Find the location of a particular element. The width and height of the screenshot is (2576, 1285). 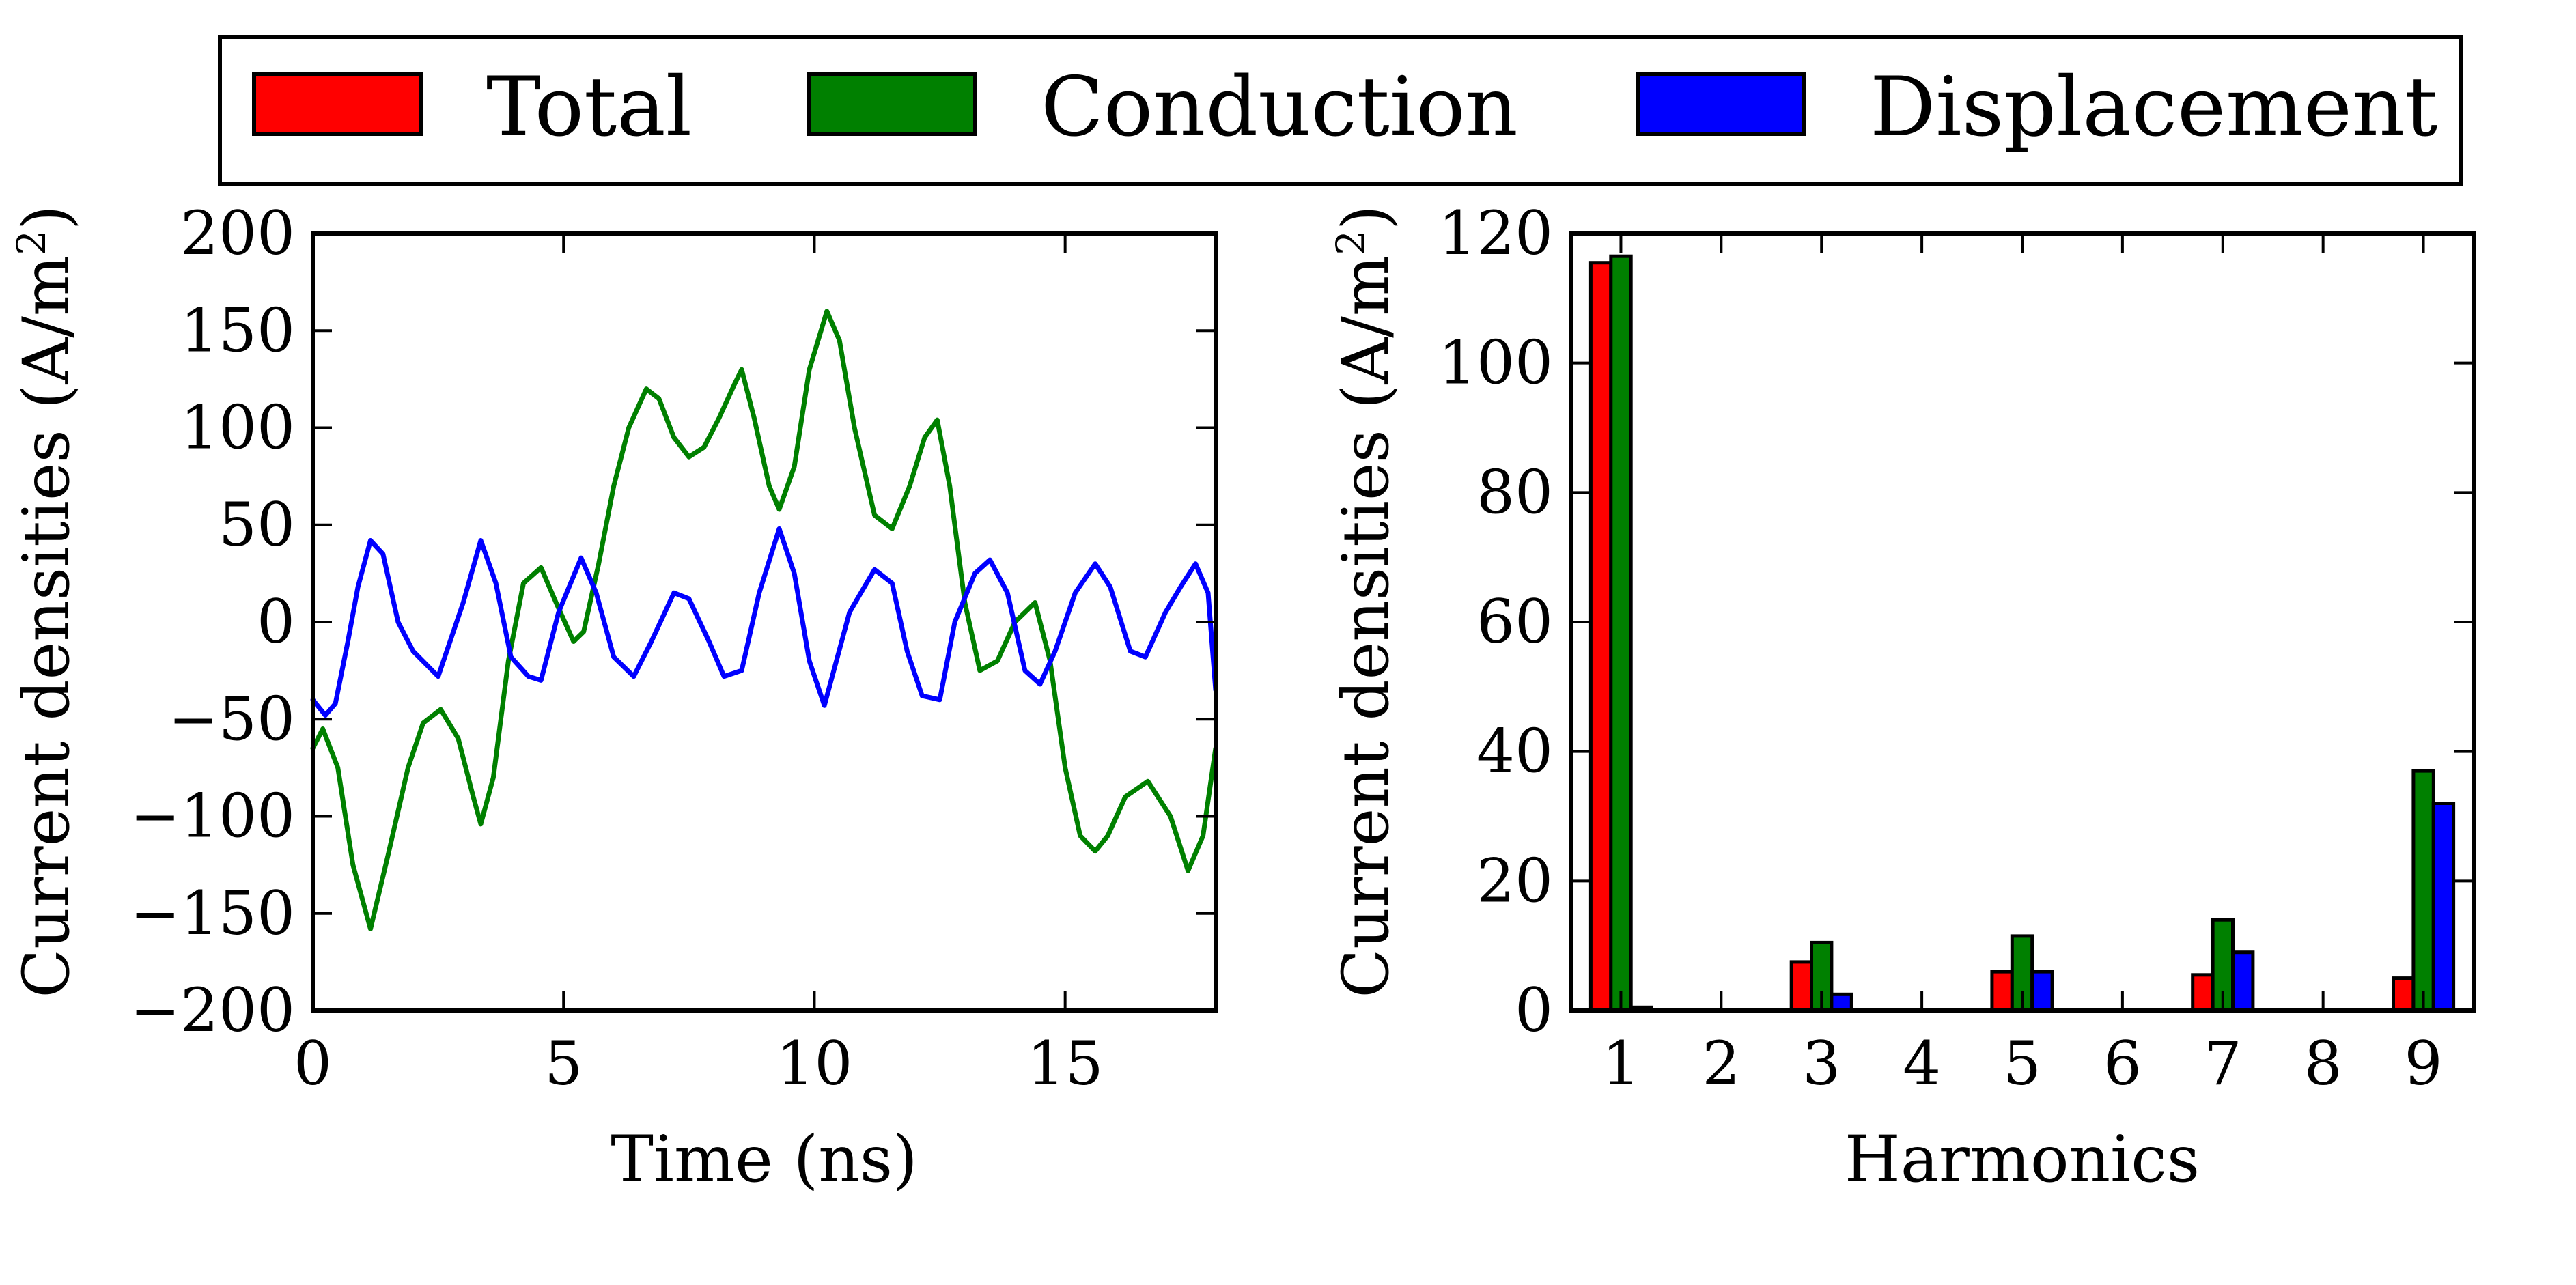

x-tick-label: 9 is located at coordinates (2424, 1063).